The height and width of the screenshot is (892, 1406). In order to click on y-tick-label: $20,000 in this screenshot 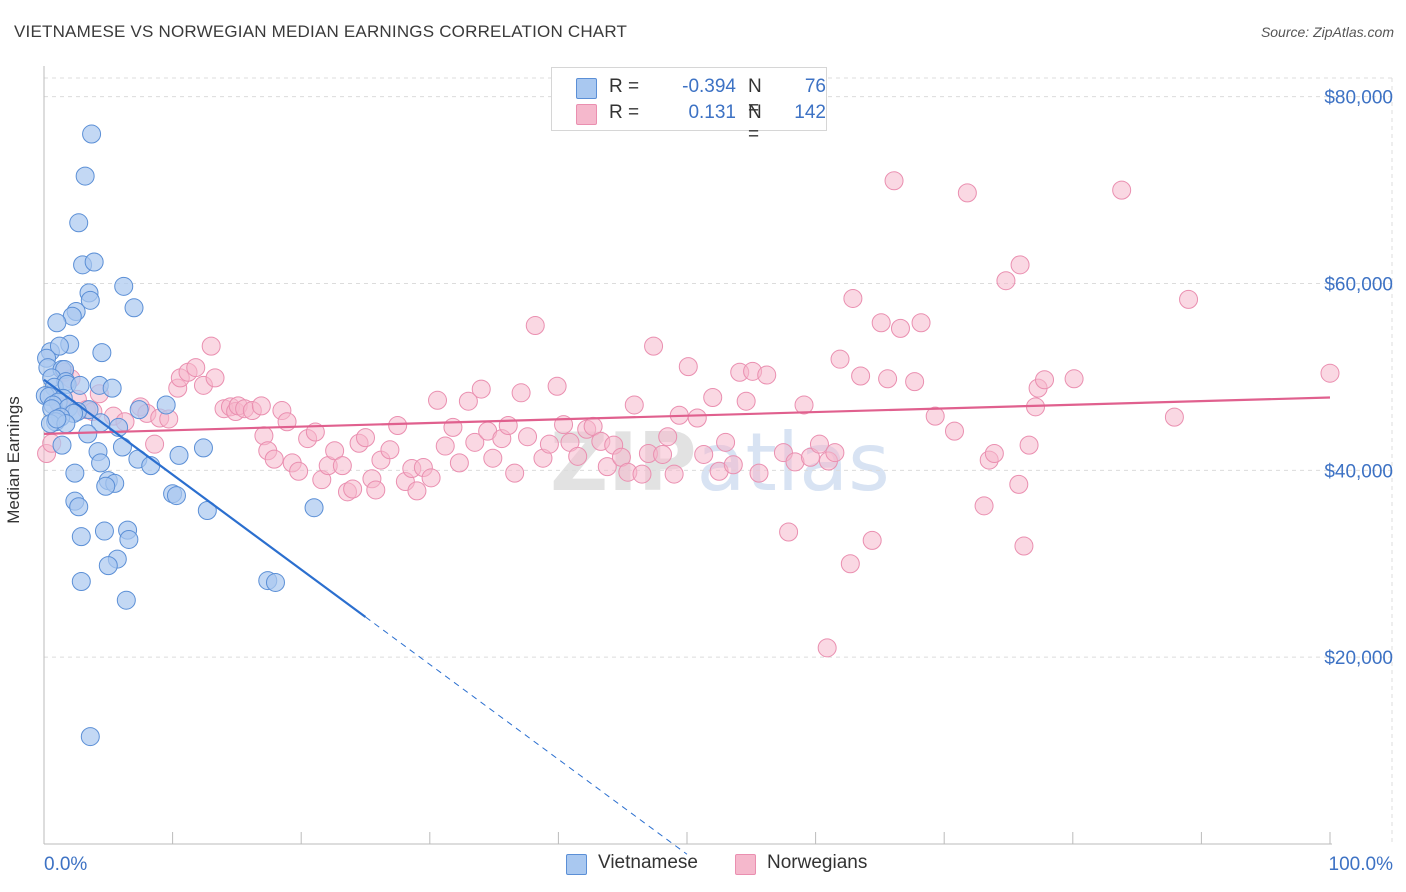, I will do `click(1358, 658)`.